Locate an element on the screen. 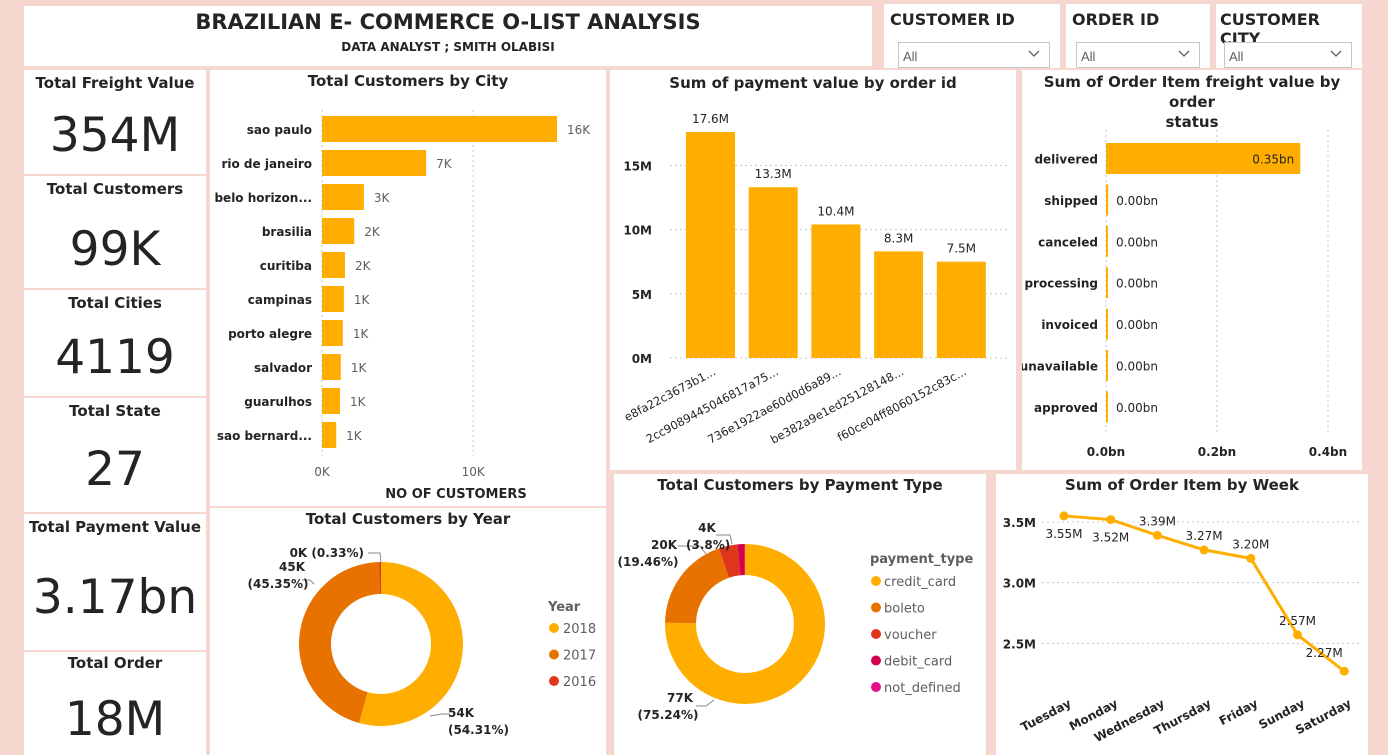 The image size is (1388, 755). chart-title-line: Sum of Order Item freight value by order is located at coordinates (1192, 92).